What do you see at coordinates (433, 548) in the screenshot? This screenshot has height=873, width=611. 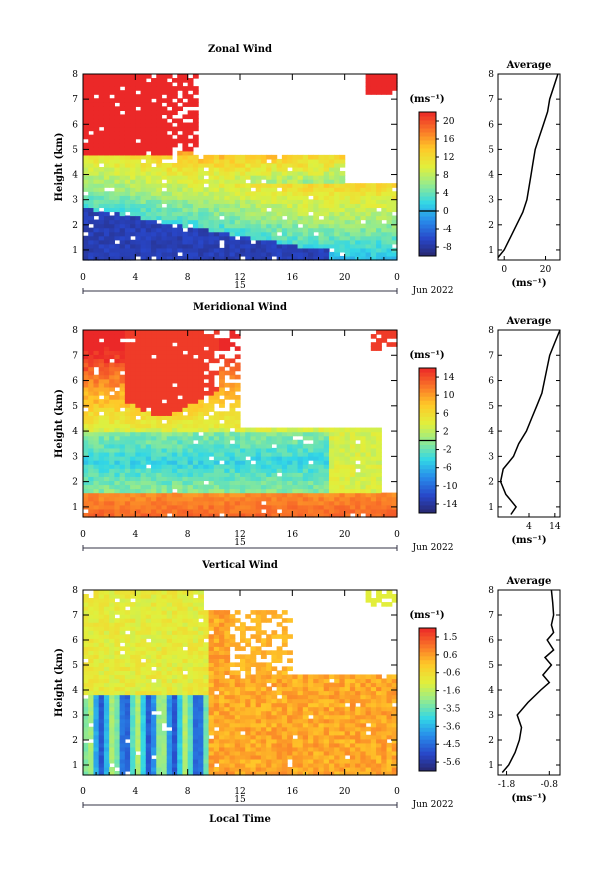 I see `date-right-label: Jun 2022` at bounding box center [433, 548].